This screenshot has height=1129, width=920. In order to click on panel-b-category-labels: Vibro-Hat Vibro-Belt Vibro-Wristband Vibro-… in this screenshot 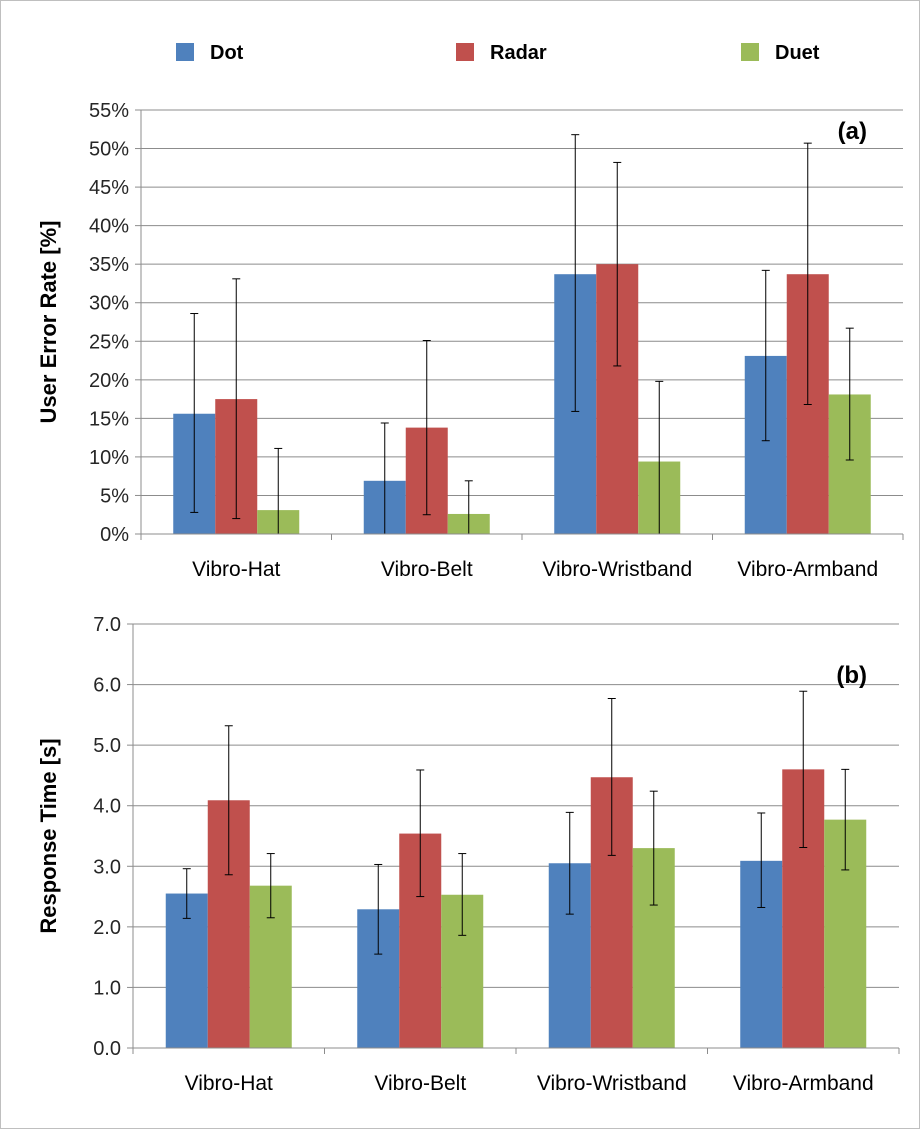, I will do `click(529, 1083)`.